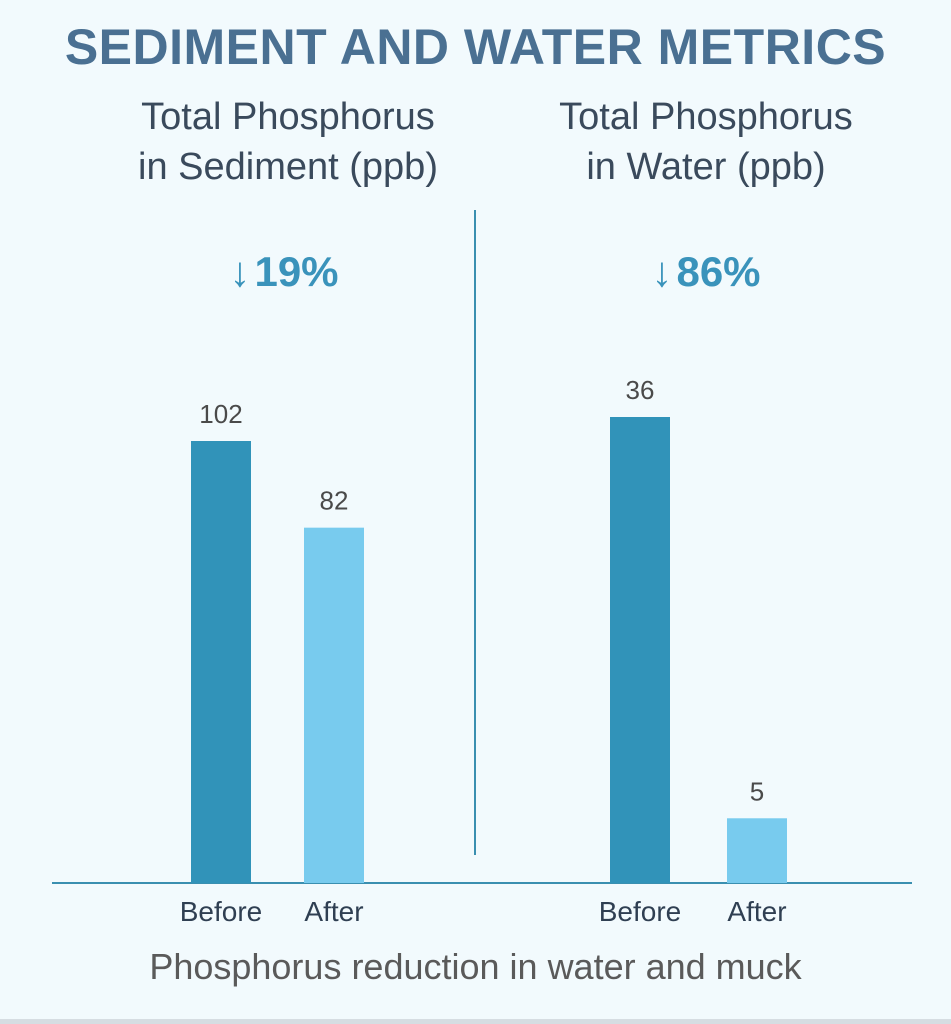 The width and height of the screenshot is (951, 1024). What do you see at coordinates (640, 390) in the screenshot?
I see `data-label: 36` at bounding box center [640, 390].